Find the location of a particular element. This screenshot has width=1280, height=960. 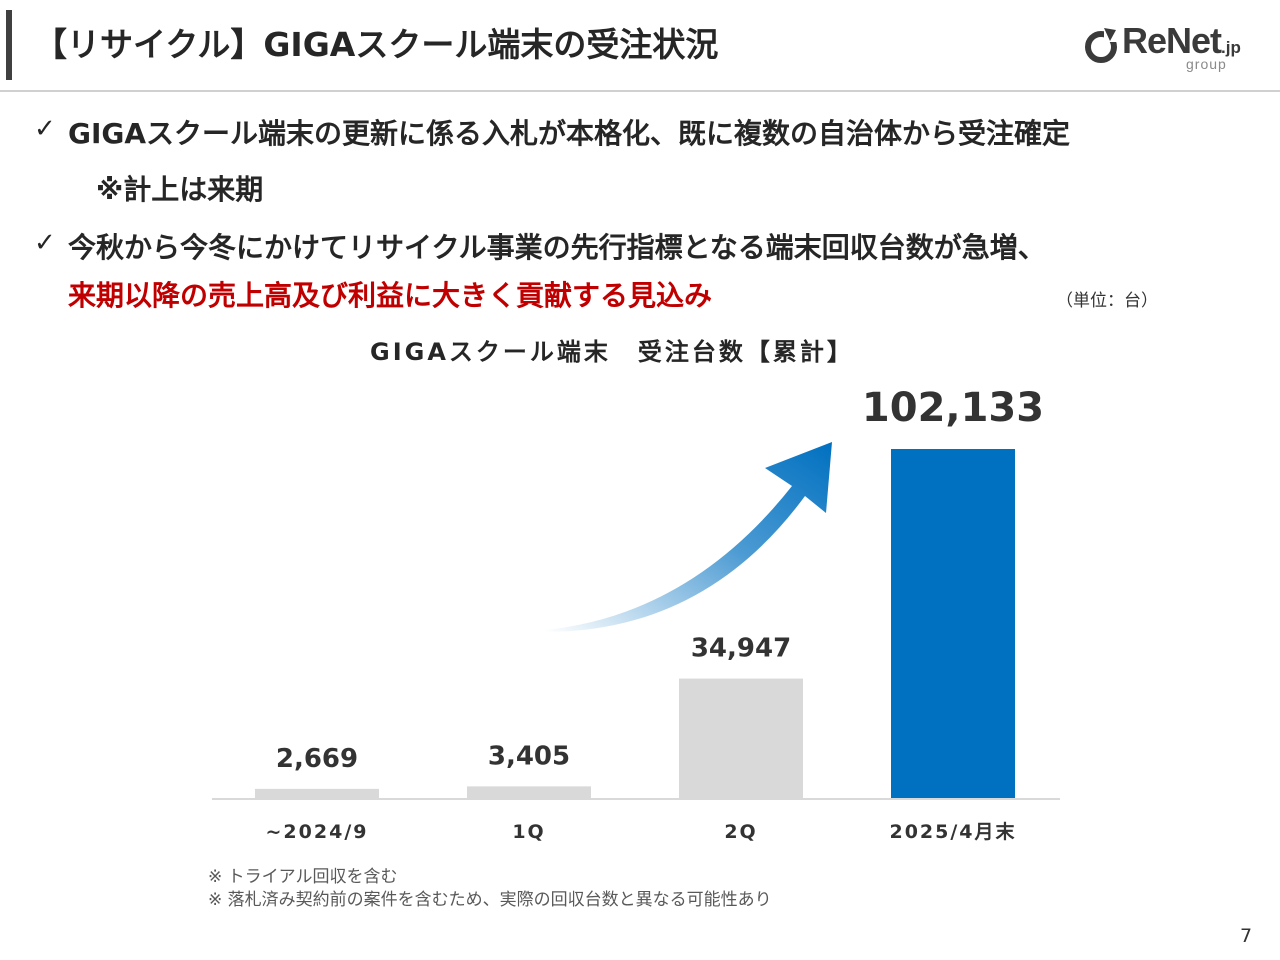

logo-wordmark: ReNet.jp is located at coordinates (1181, 41).